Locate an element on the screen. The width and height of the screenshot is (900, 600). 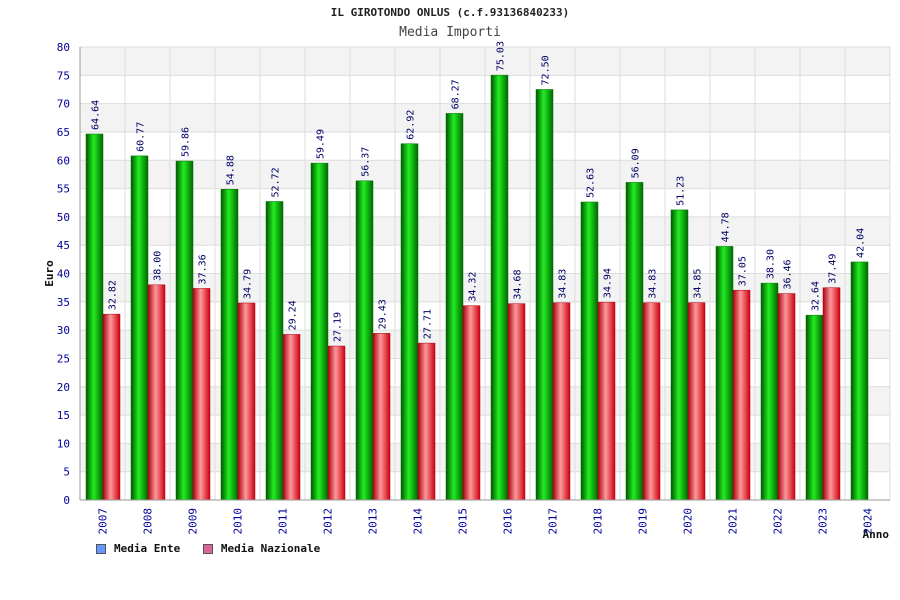
bar-nazionale-2009 is located at coordinates (201, 394).